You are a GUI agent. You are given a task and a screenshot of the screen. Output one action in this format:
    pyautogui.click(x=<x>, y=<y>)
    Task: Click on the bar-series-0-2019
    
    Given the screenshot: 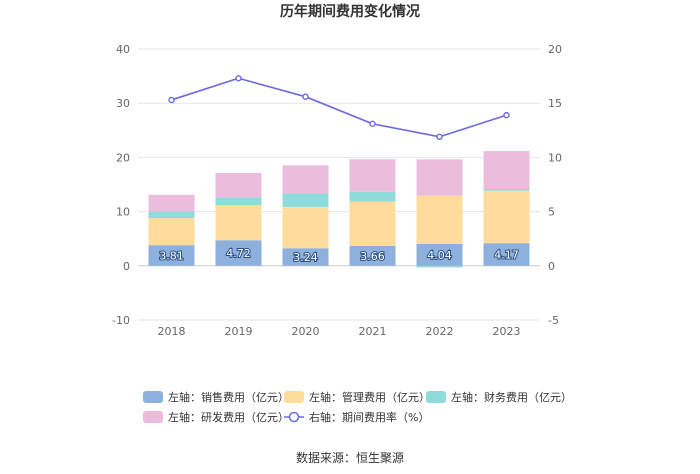 What is the action you would take?
    pyautogui.click(x=238, y=253)
    